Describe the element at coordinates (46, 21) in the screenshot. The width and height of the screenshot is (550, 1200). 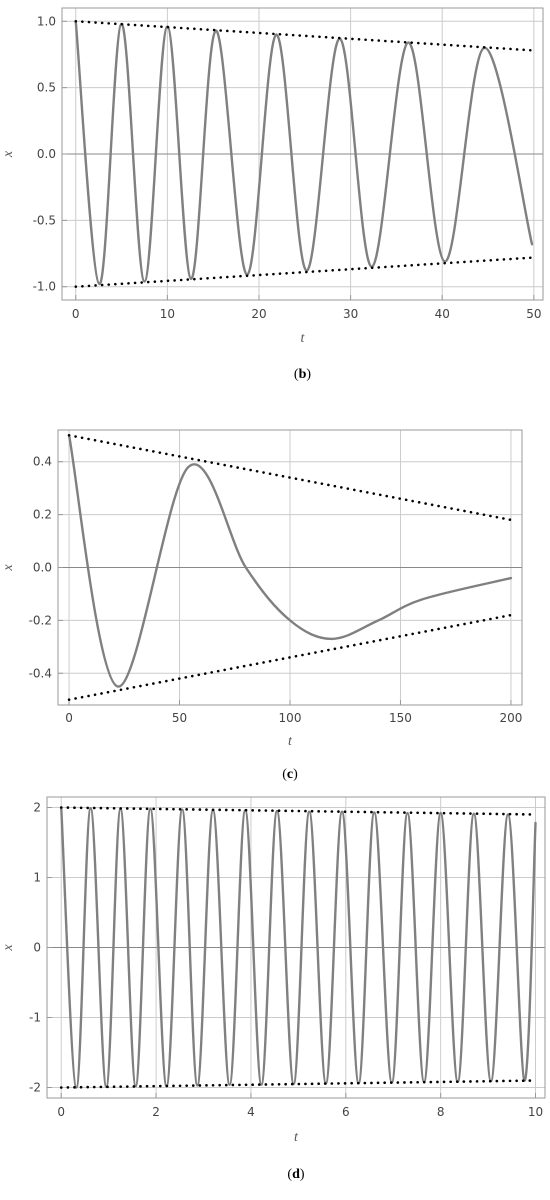
I see `y-tick-label: 1.0` at that location.